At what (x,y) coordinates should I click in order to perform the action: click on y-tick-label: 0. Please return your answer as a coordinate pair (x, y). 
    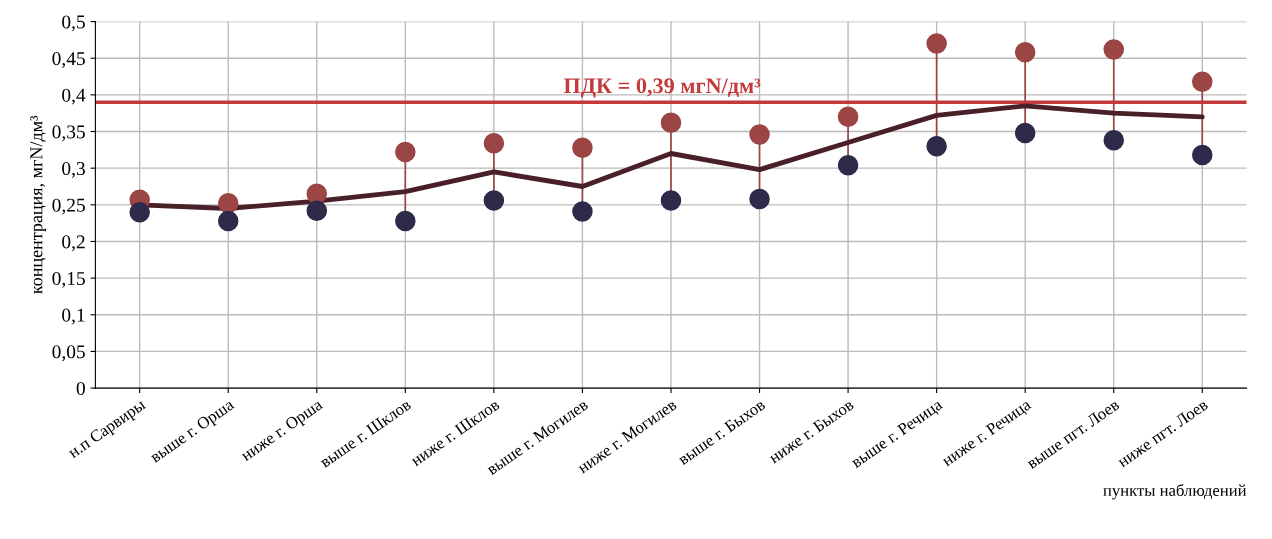
    Looking at the image, I should click on (80, 388).